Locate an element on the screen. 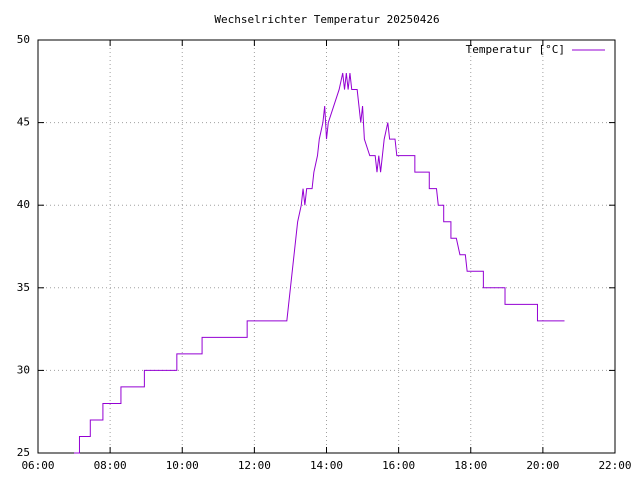 This screenshot has height=480, width=640. x-tick-label: 14:00 is located at coordinates (326, 465).